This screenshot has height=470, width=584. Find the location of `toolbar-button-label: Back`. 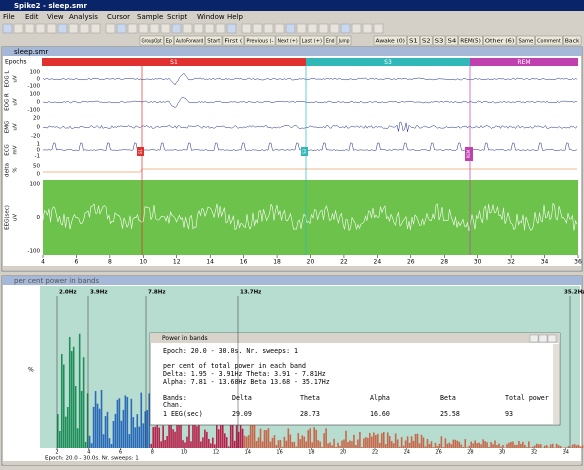

toolbar-button-label: Back is located at coordinates (573, 41).